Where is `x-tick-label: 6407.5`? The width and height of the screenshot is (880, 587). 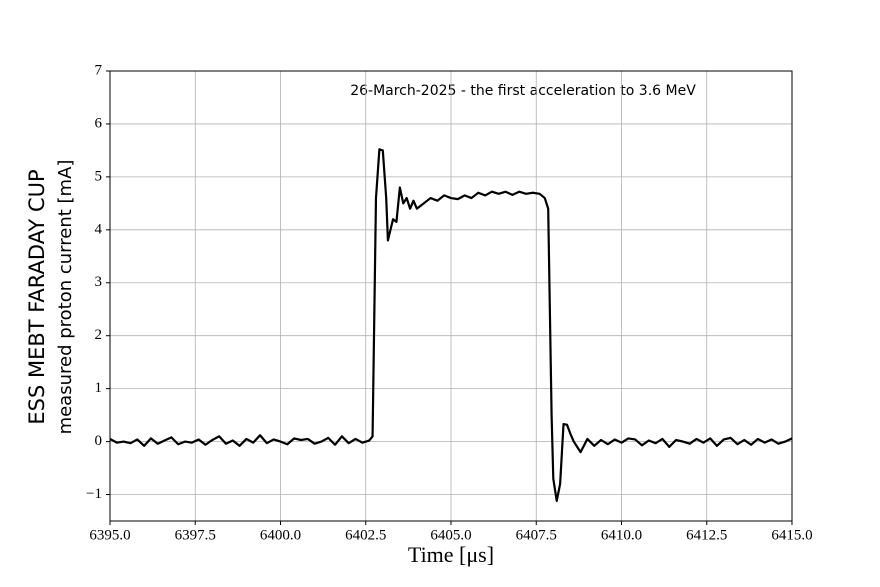 x-tick-label: 6407.5 is located at coordinates (536, 535).